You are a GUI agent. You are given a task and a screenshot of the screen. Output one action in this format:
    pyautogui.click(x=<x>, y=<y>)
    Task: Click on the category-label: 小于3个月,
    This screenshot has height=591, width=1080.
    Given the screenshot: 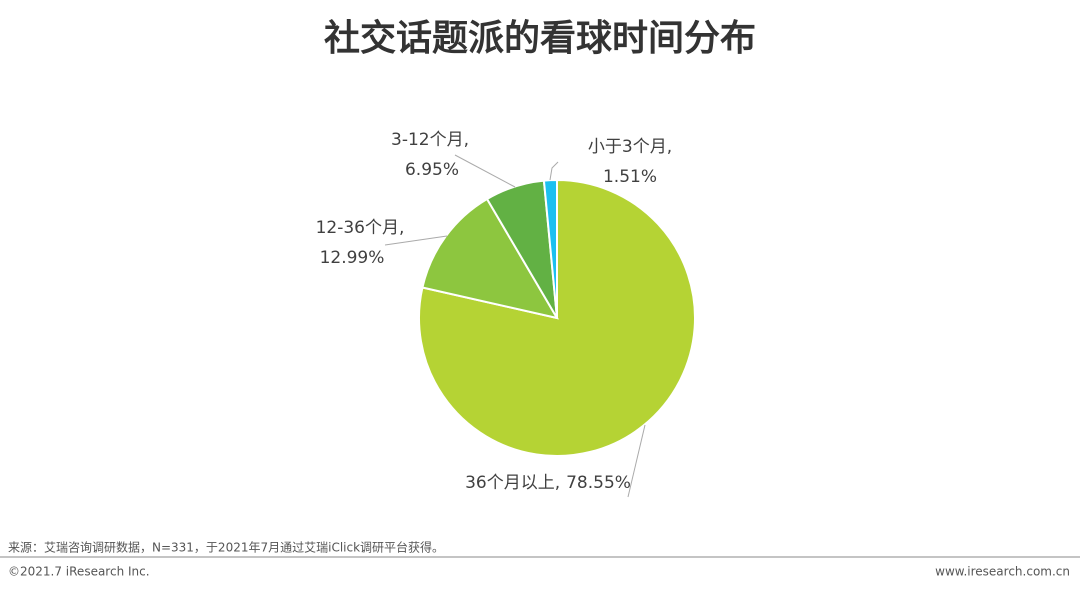 What is the action you would take?
    pyautogui.click(x=630, y=147)
    